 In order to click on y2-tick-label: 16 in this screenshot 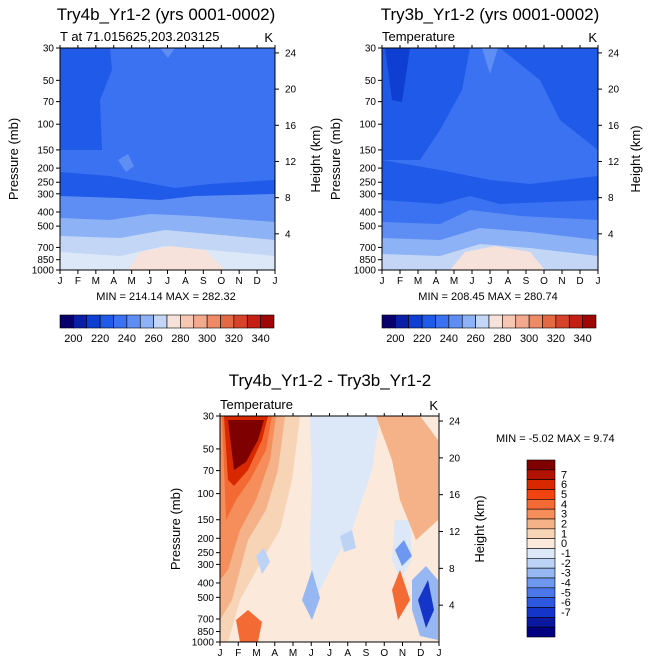, I will do `click(455, 495)`.